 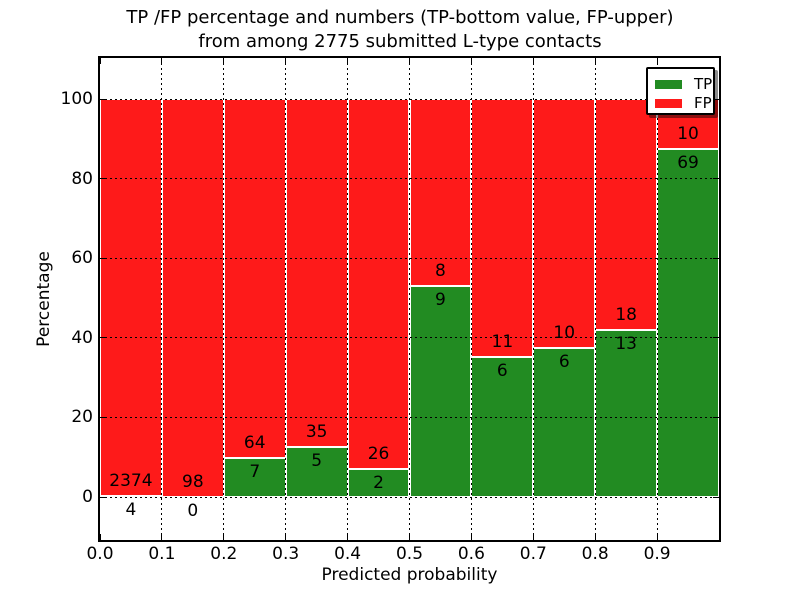 What do you see at coordinates (255, 471) in the screenshot?
I see `bar-tp-count-label: 7` at bounding box center [255, 471].